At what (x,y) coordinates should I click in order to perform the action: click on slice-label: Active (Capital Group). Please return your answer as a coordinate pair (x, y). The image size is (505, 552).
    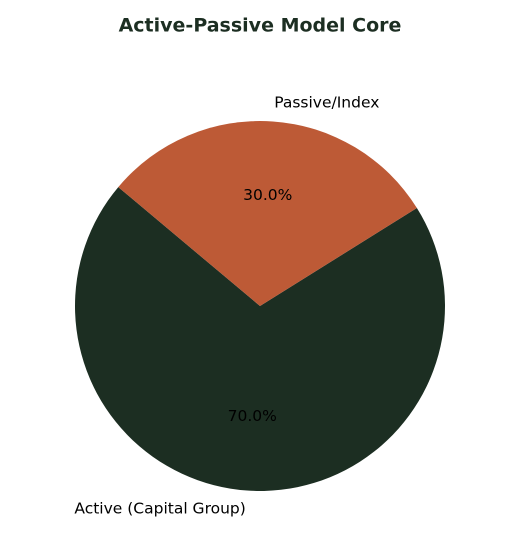
    Looking at the image, I should click on (159, 509).